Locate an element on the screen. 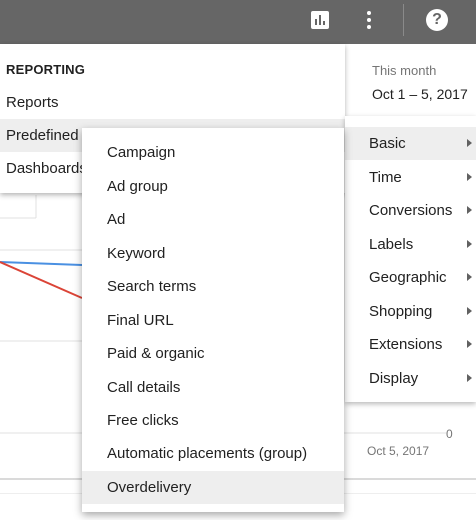 The image size is (476, 520). more-vert-icon is located at coordinates (369, 20).